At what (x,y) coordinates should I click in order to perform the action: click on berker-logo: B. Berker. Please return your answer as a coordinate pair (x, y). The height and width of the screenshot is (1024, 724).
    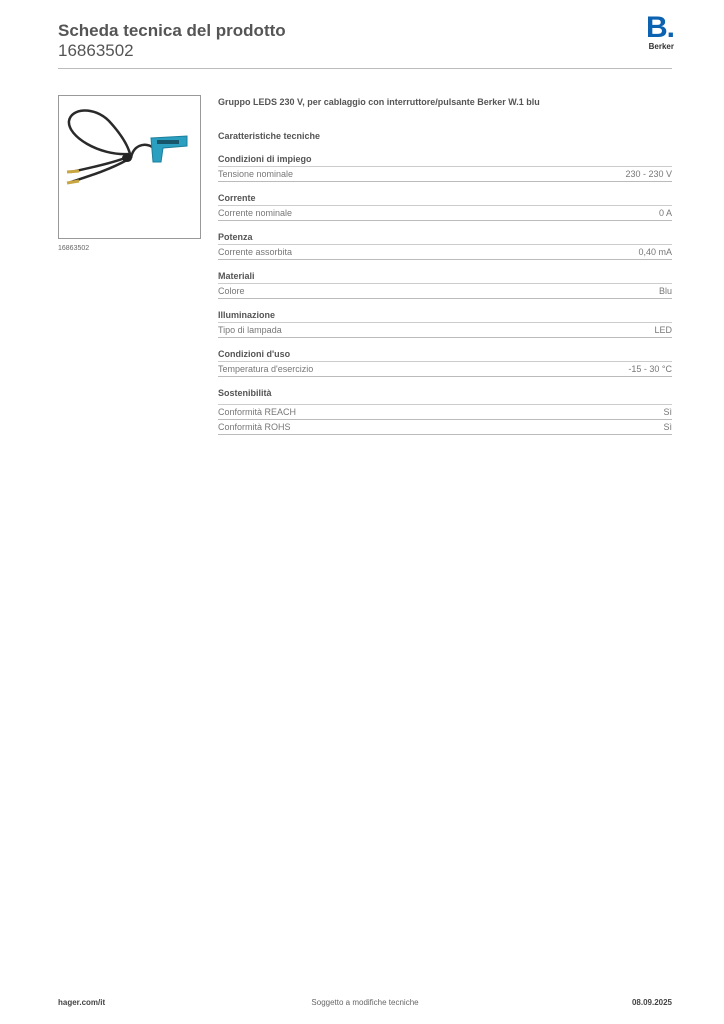
    Looking at the image, I should click on (655, 31).